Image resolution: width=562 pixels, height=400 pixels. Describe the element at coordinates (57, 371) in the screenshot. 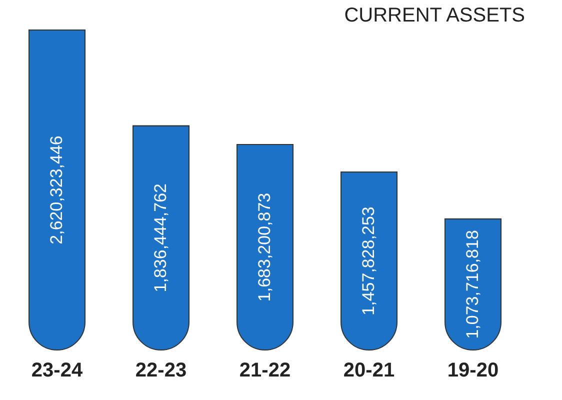

I see `x-tick-label: 23-24` at that location.